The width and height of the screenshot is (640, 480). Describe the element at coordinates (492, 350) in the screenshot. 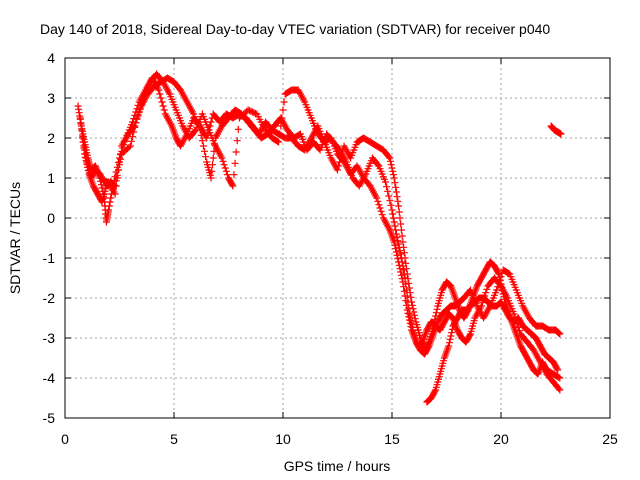

I see `series-track-d` at that location.